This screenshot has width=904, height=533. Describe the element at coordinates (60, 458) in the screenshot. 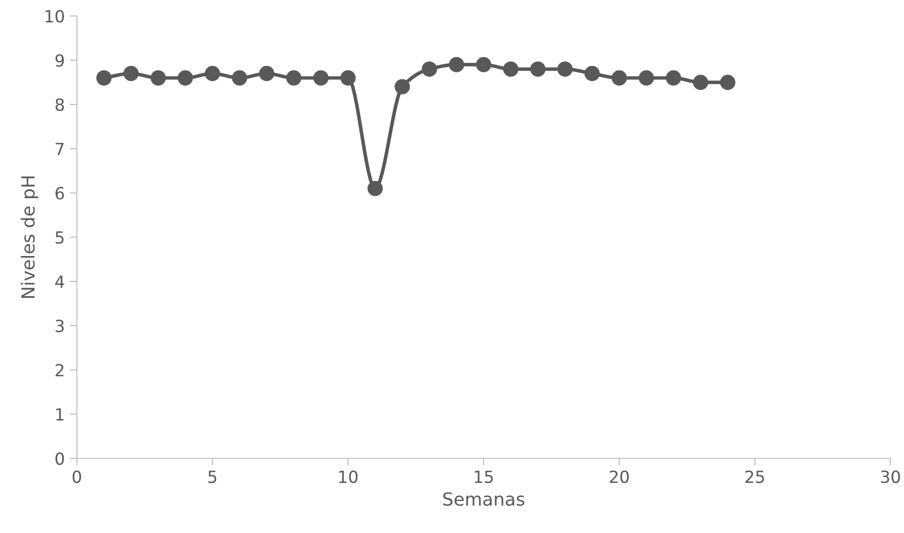

I see `y-tick-label: 0` at that location.